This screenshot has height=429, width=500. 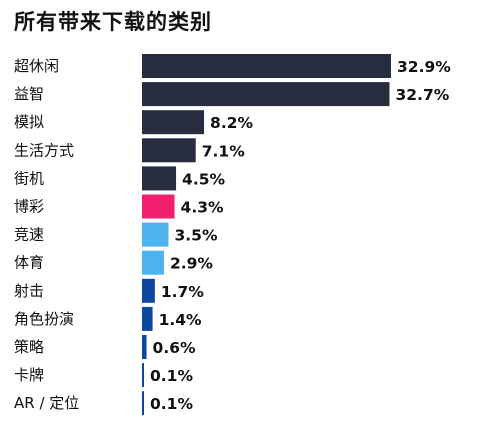 What do you see at coordinates (44, 319) in the screenshot?
I see `category-label: 角色扮演` at bounding box center [44, 319].